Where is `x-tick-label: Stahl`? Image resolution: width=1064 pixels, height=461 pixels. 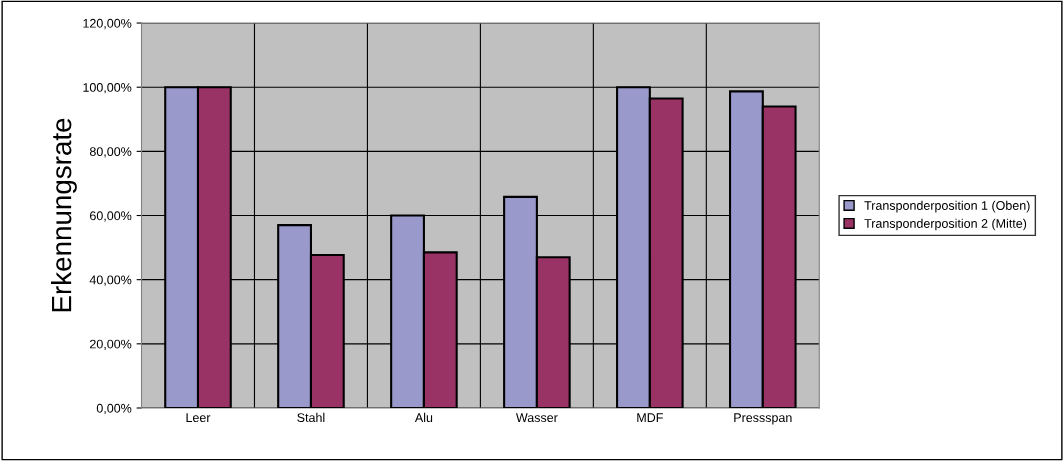 x-tick-label: Stahl is located at coordinates (311, 417).